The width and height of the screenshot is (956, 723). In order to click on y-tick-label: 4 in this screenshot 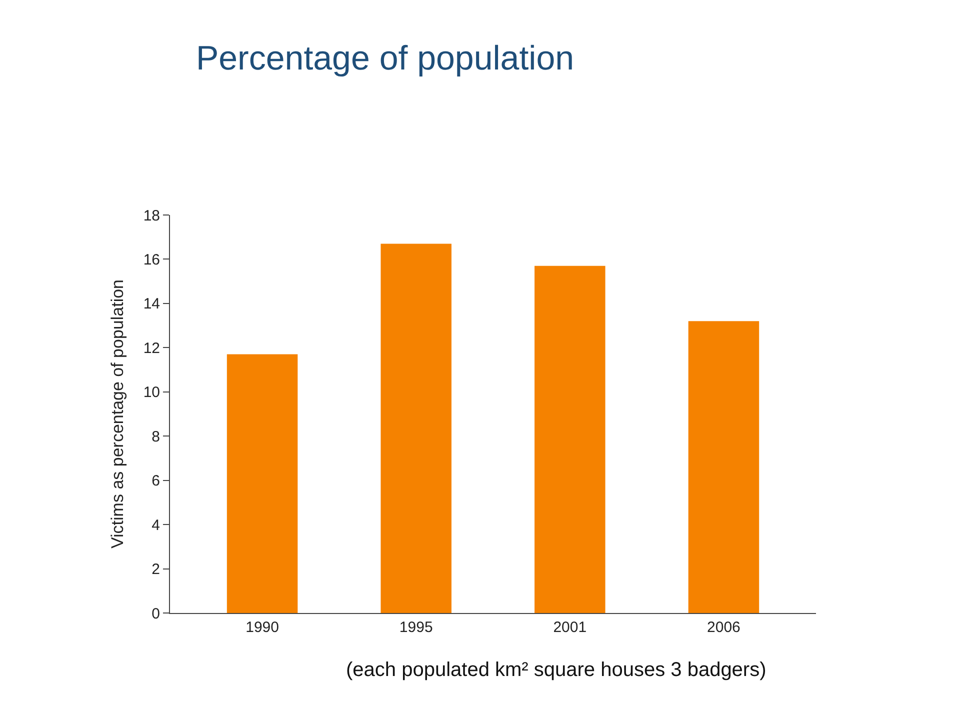, I will do `click(156, 525)`.